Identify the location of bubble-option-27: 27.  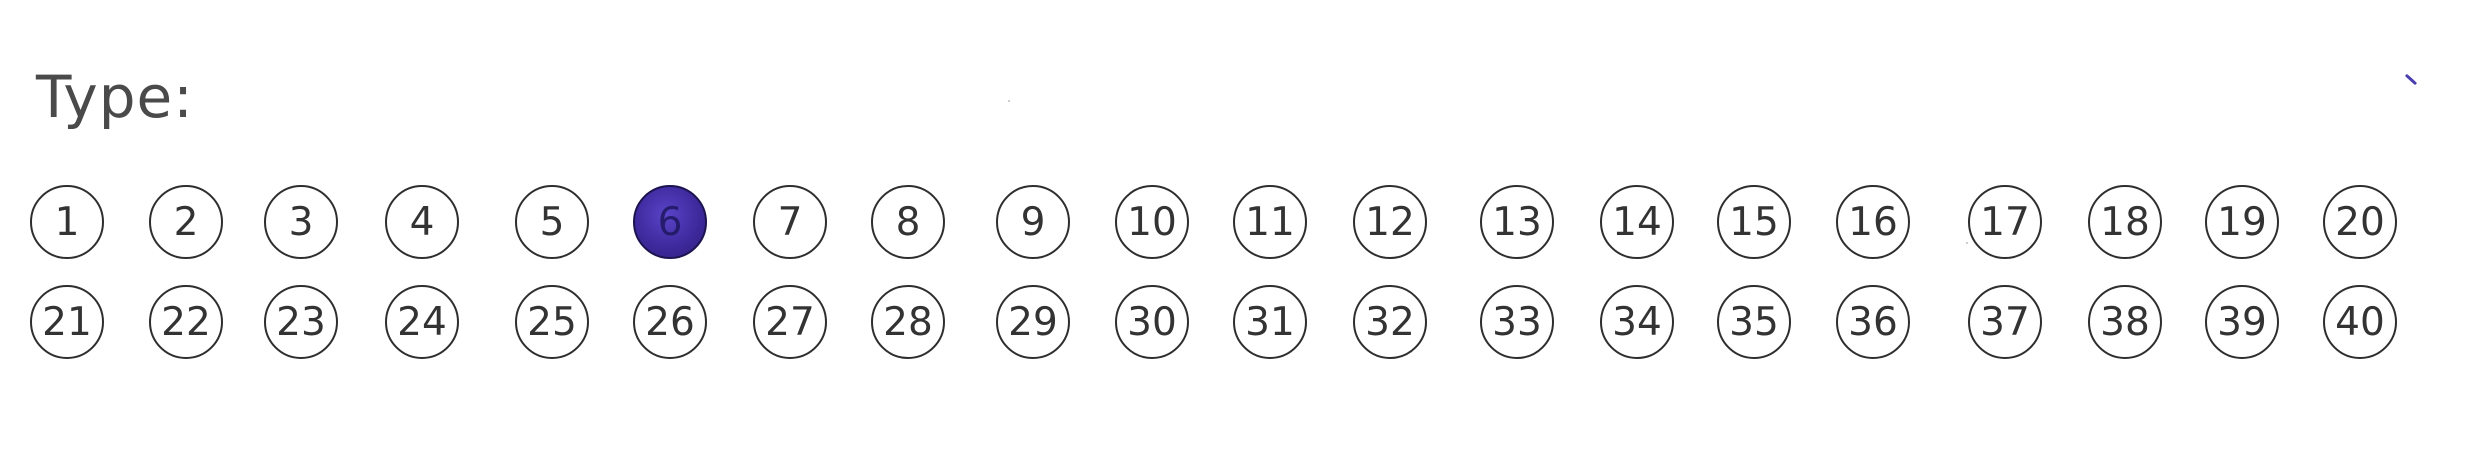
(790, 322).